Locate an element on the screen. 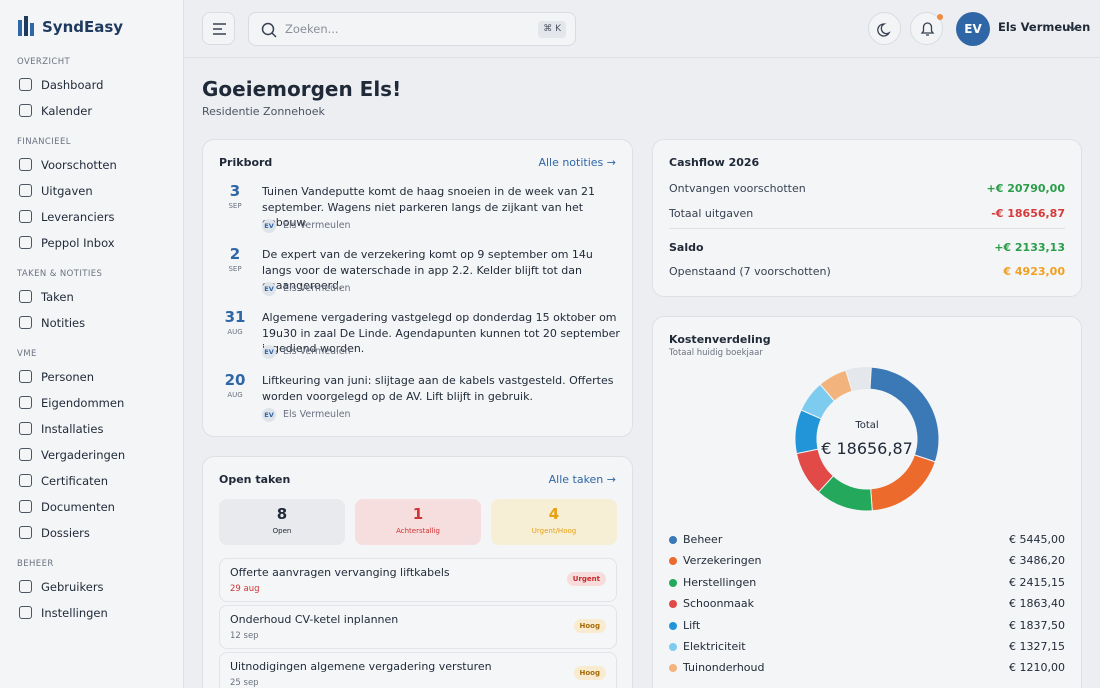  menu-button is located at coordinates (218, 28).